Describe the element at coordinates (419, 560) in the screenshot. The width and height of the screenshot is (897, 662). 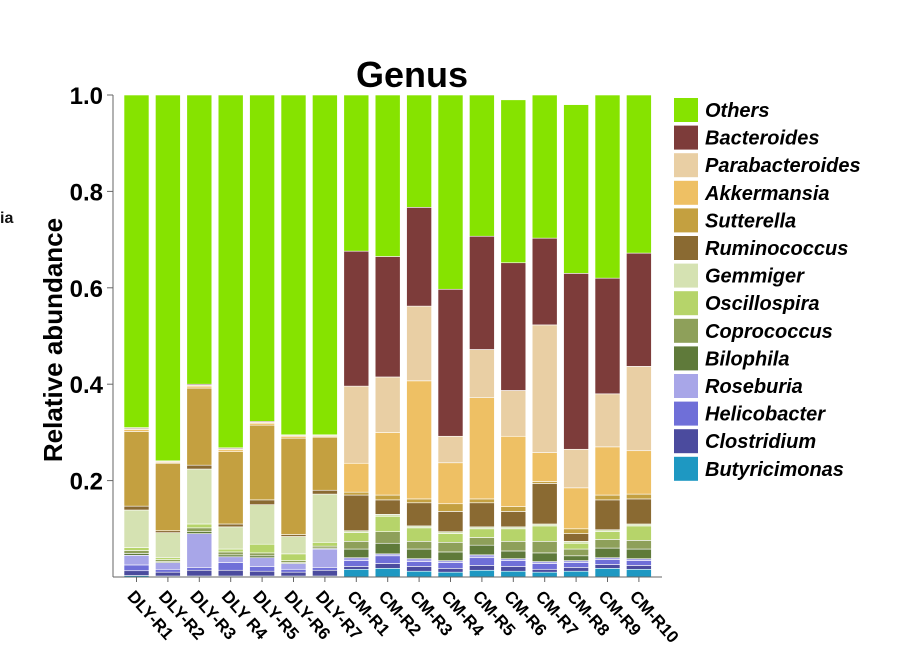
I see `bar-segment-roseburia-cm-r3` at that location.